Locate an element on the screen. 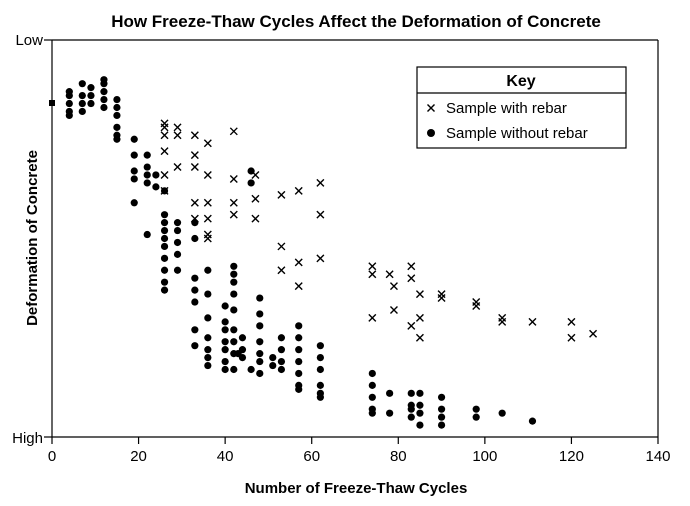 This screenshot has height=506, width=690. legend-label-with-rebar: Sample with rebar is located at coordinates (506, 108).